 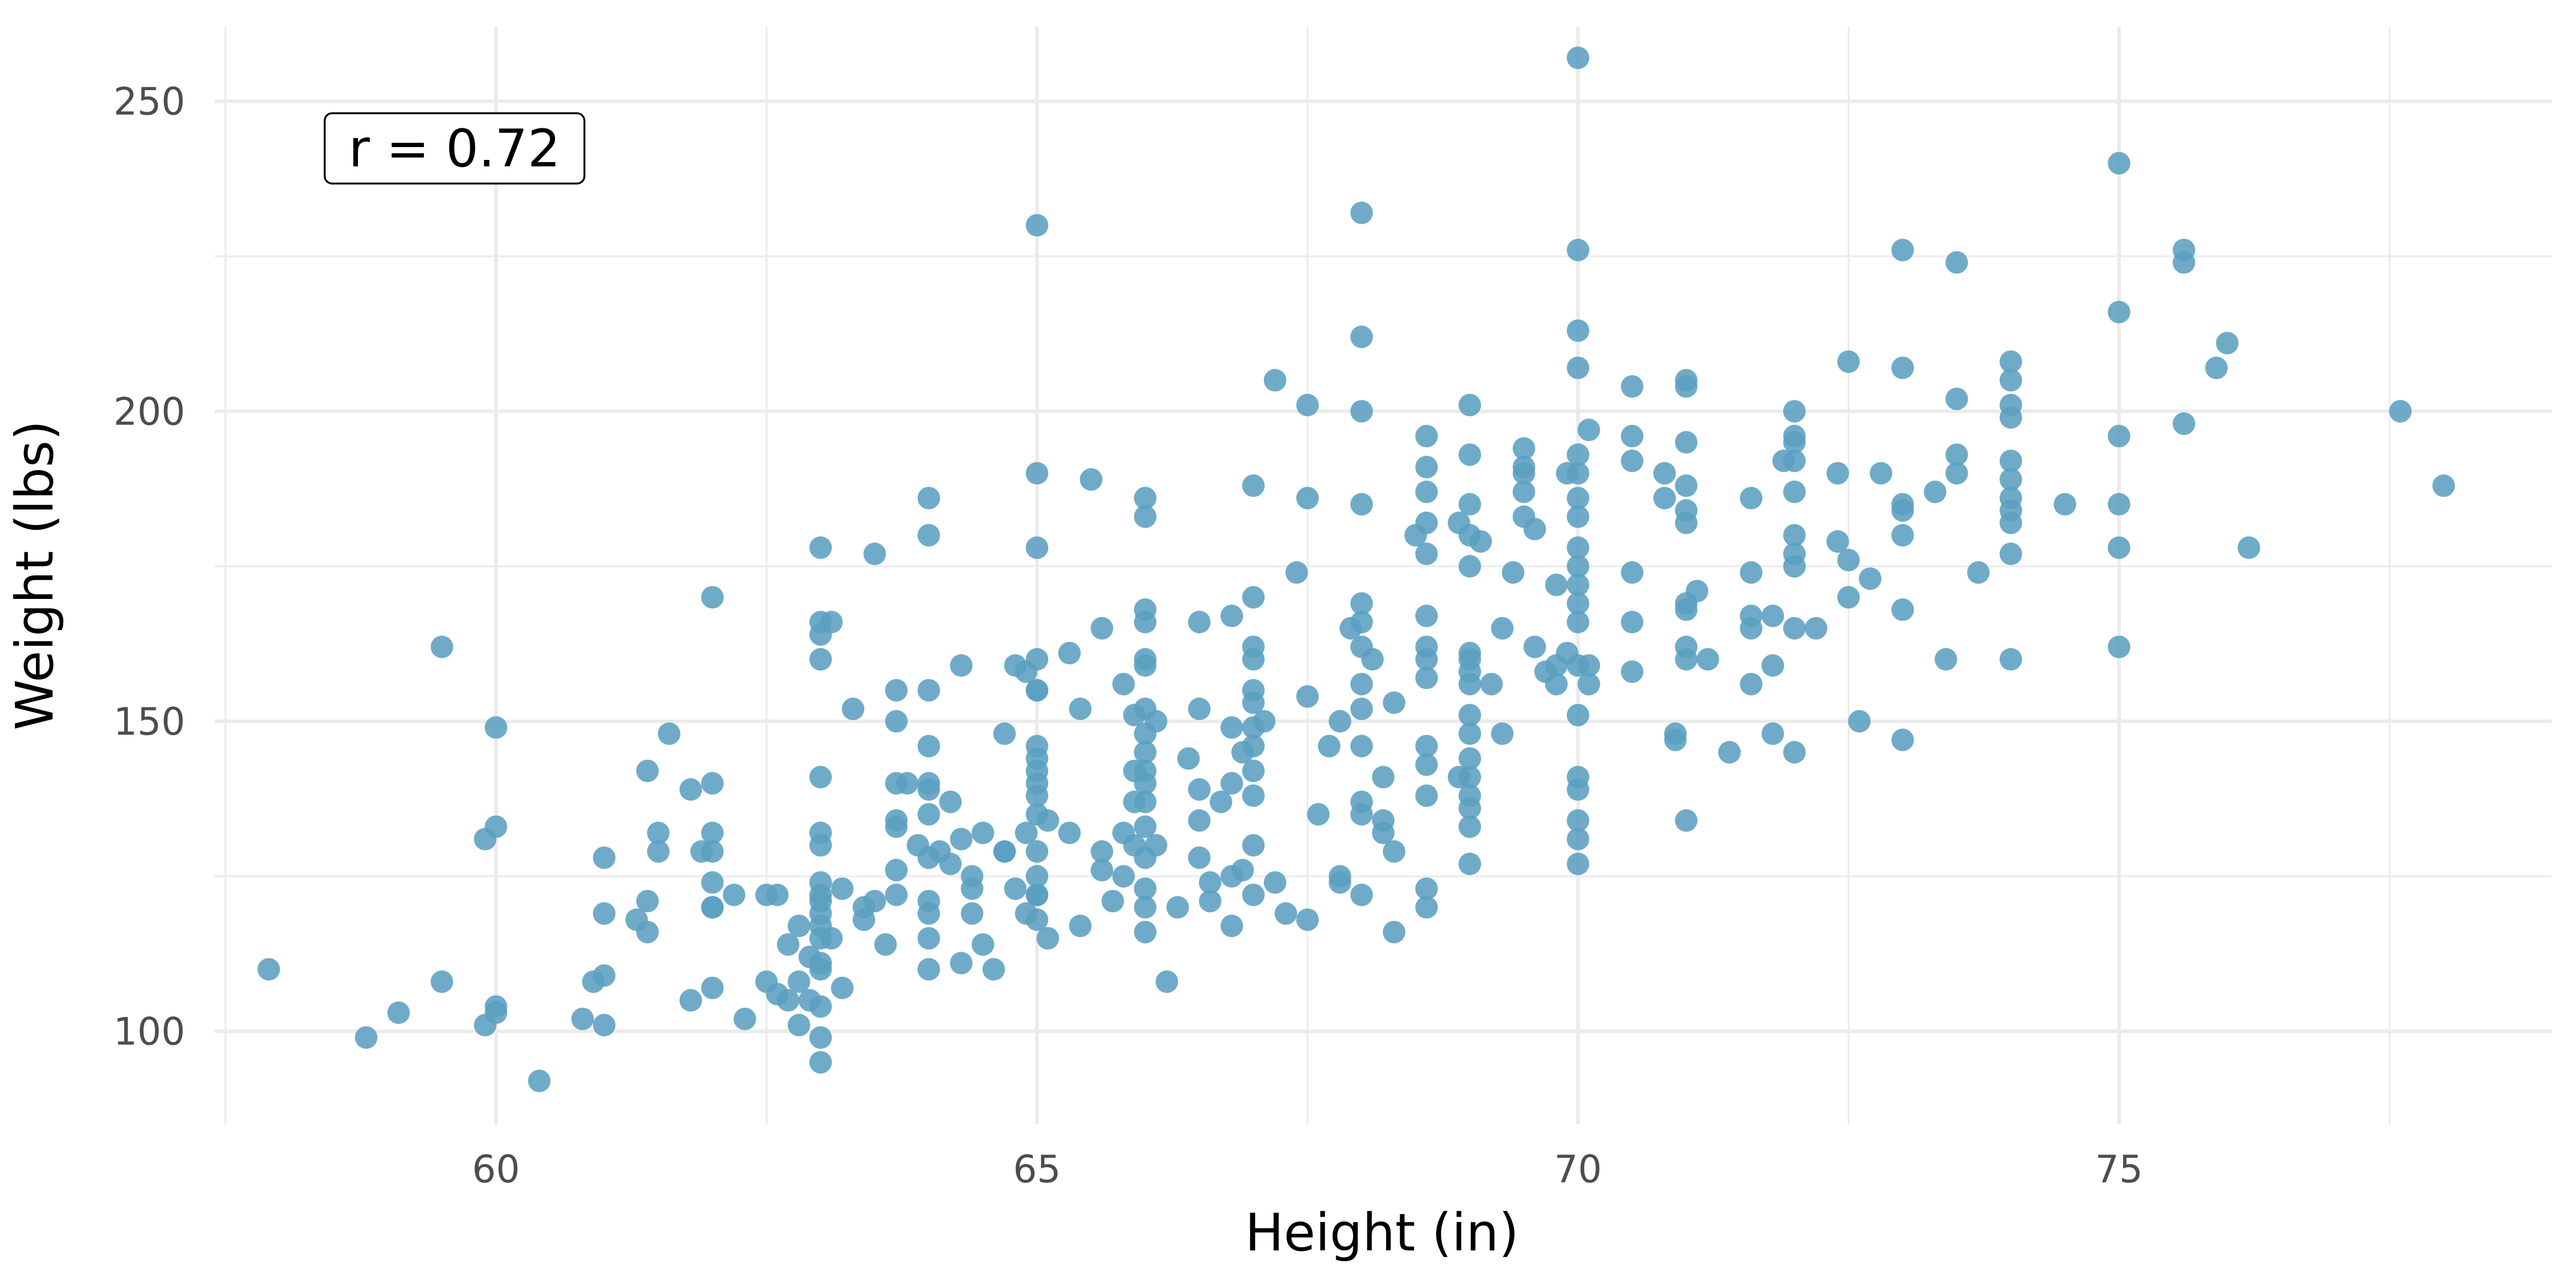 What do you see at coordinates (496, 1169) in the screenshot?
I see `x-tick-label: 60` at bounding box center [496, 1169].